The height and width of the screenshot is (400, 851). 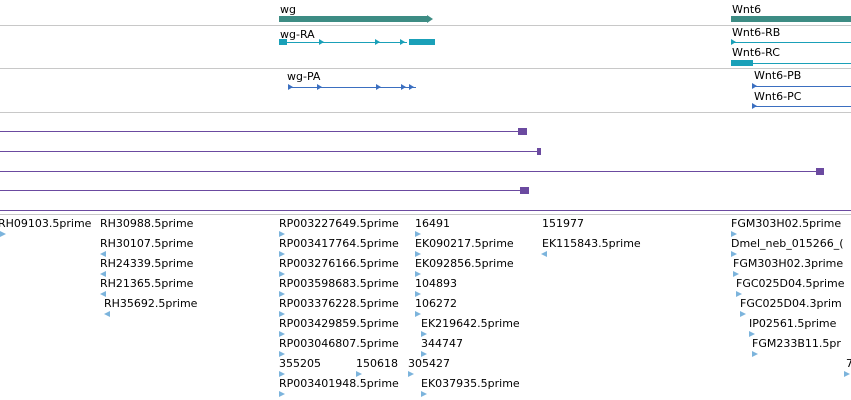 I want to click on transcript-track: wg-RA Wnt6-RB Wnt6-RC, so click(x=425, y=47).